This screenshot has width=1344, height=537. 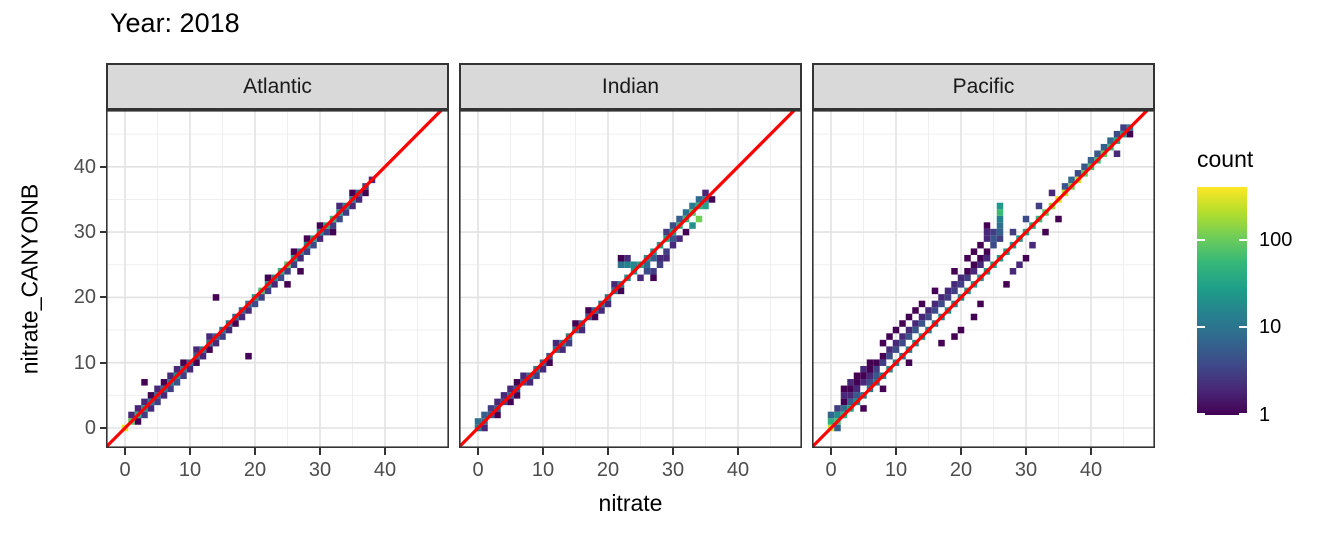 I want to click on legend-colorbar, so click(x=1222, y=301).